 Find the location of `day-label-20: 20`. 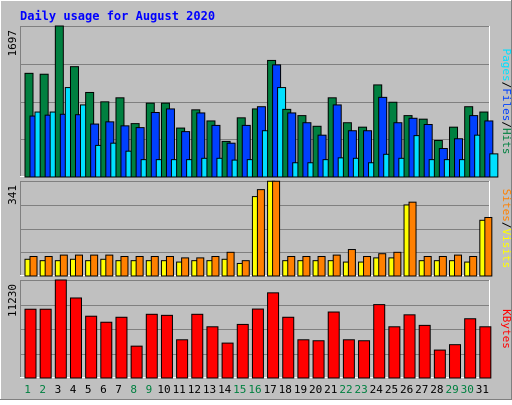

day-label-20: 20 is located at coordinates (315, 389).